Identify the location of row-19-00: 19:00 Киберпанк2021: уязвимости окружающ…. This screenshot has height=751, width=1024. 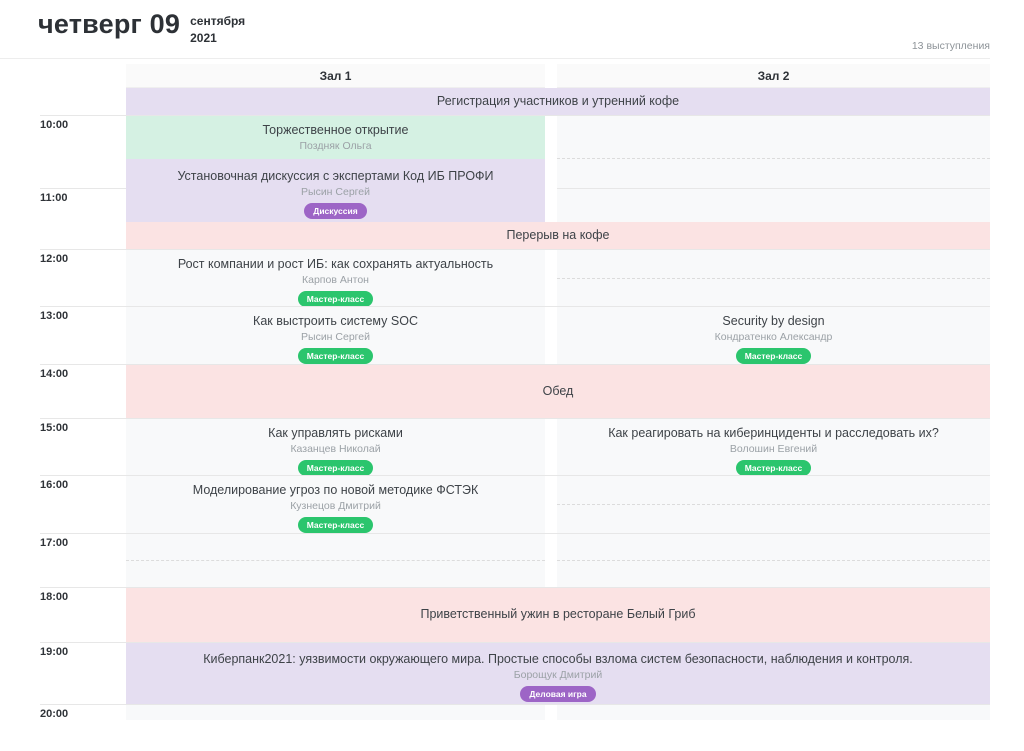
(495, 673).